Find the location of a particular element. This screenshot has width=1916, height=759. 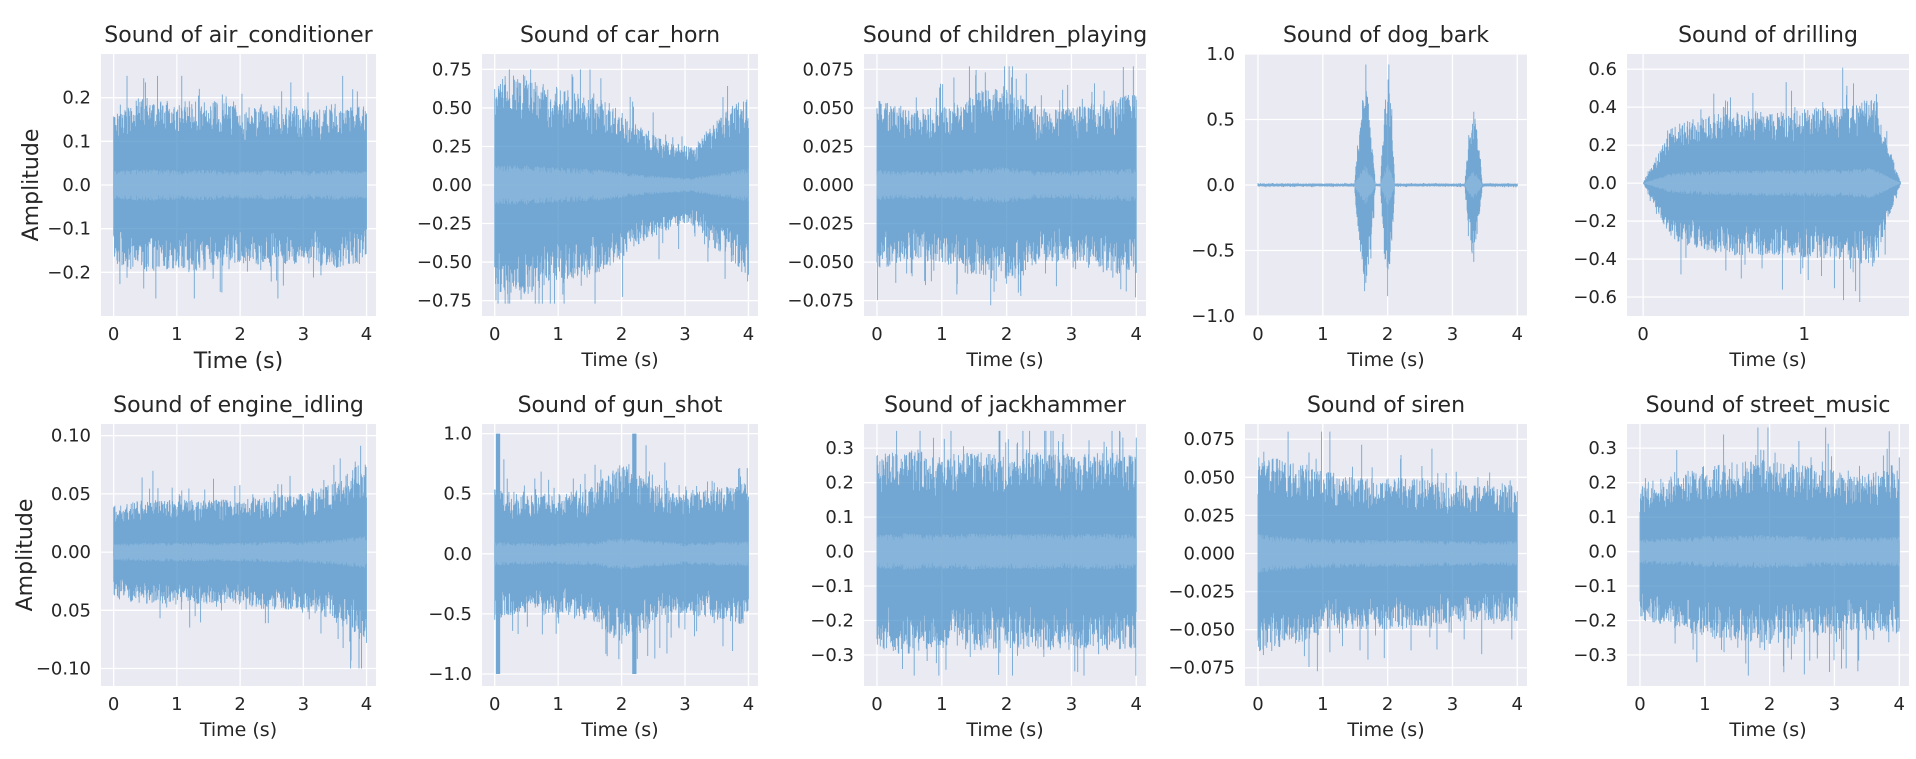

y-tick-label: 0.10 is located at coordinates (71, 436).